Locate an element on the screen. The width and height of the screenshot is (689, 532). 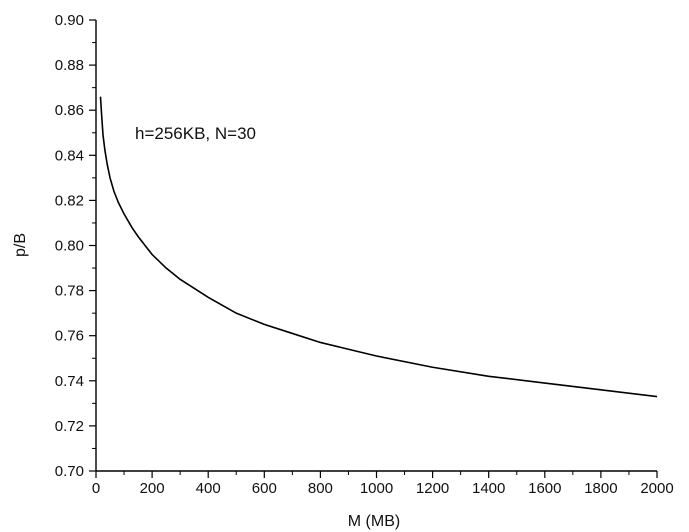
y-tick-label: 0.88 is located at coordinates (69, 65).